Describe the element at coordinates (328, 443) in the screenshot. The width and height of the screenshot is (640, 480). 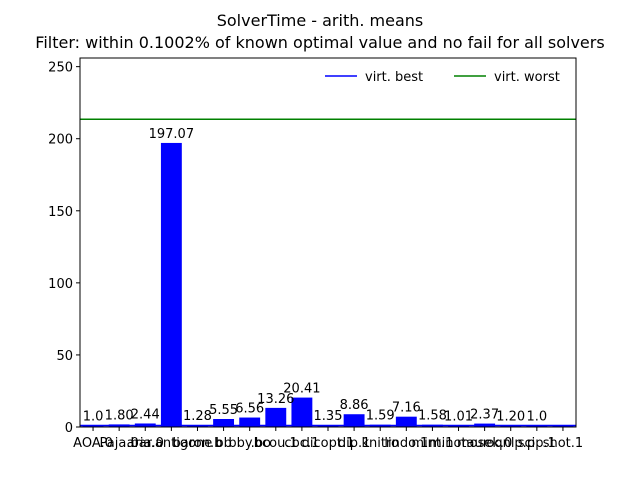
I see `x-tick-label-dicopt.1: dicopt.1` at that location.